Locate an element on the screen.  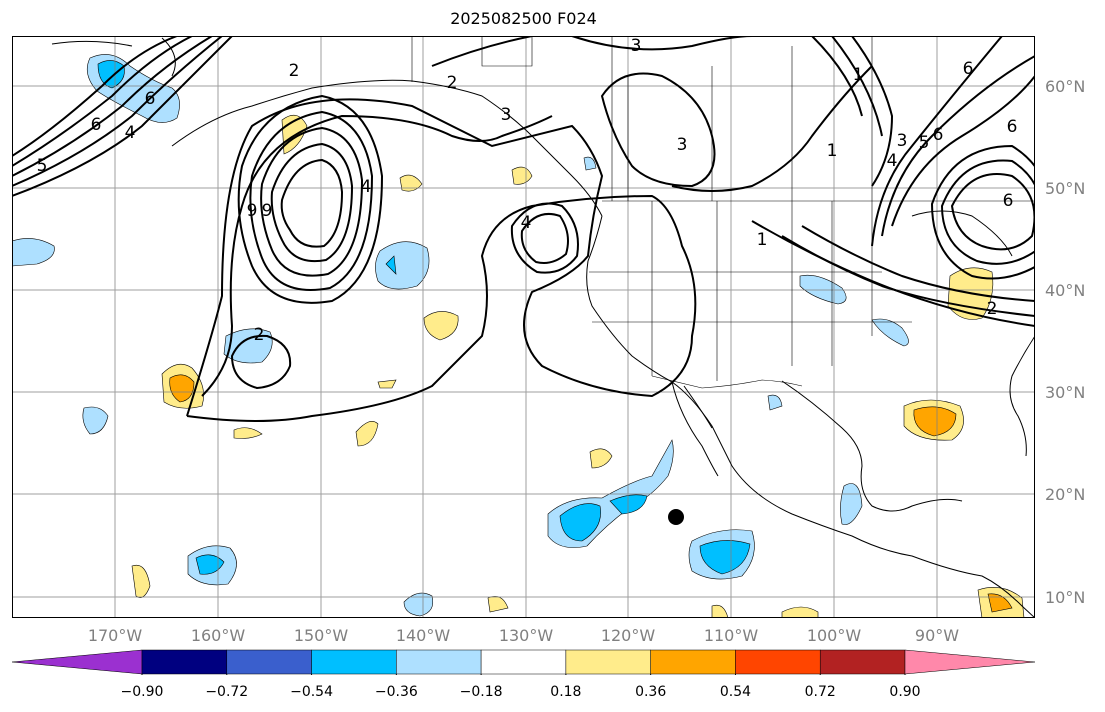
shade-blue-bc is located at coordinates (590, 163).